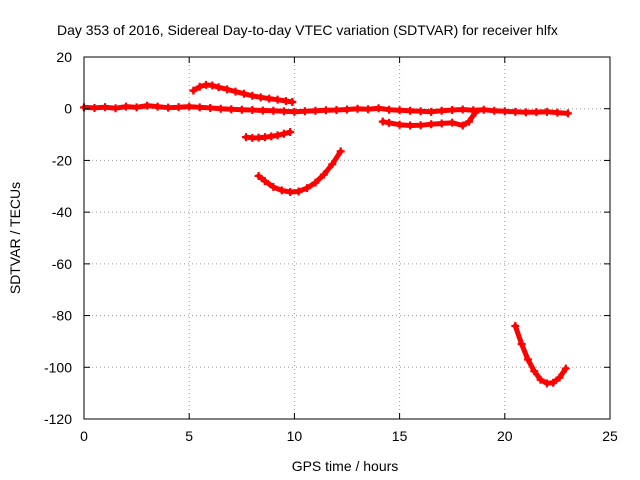 Image resolution: width=640 pixels, height=480 pixels. I want to click on series-segment-afternoon, so click(429, 119).